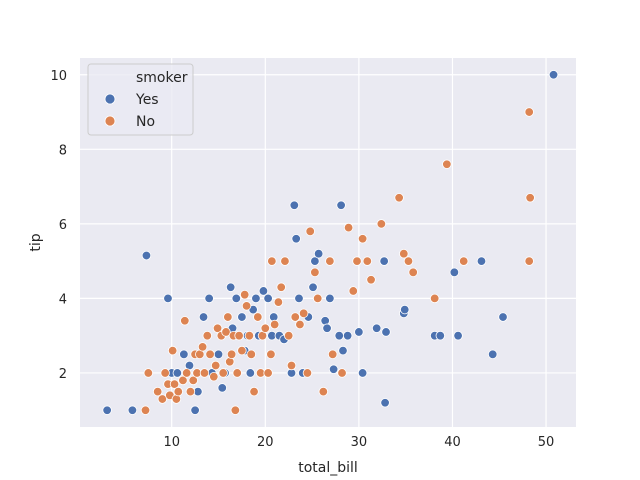  Describe the element at coordinates (145, 122) in the screenshot. I see `legend-label: No` at that location.